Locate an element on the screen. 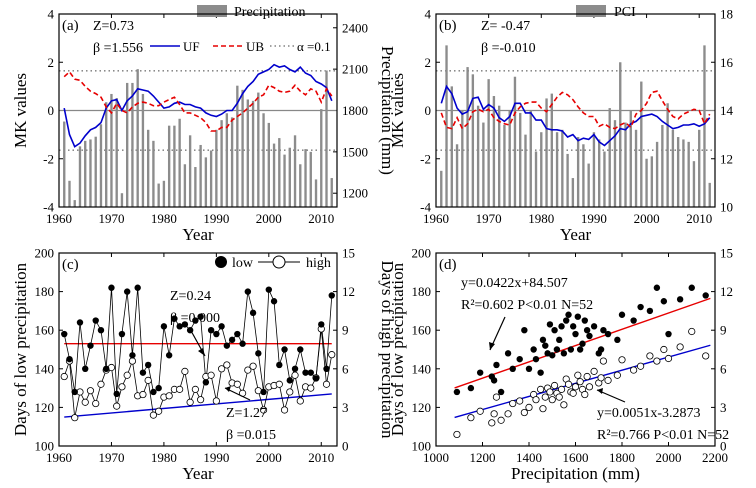  equation-arrowhead is located at coordinates (600, 391).